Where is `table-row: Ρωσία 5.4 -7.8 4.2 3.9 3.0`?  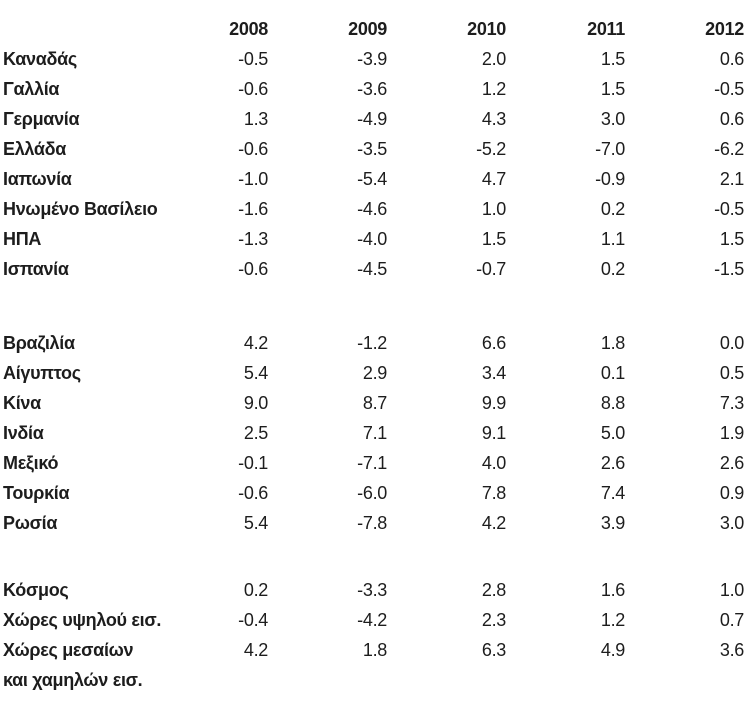
table-row: Ρωσία 5.4 -7.8 4.2 3.9 3.0 is located at coordinates (375, 523).